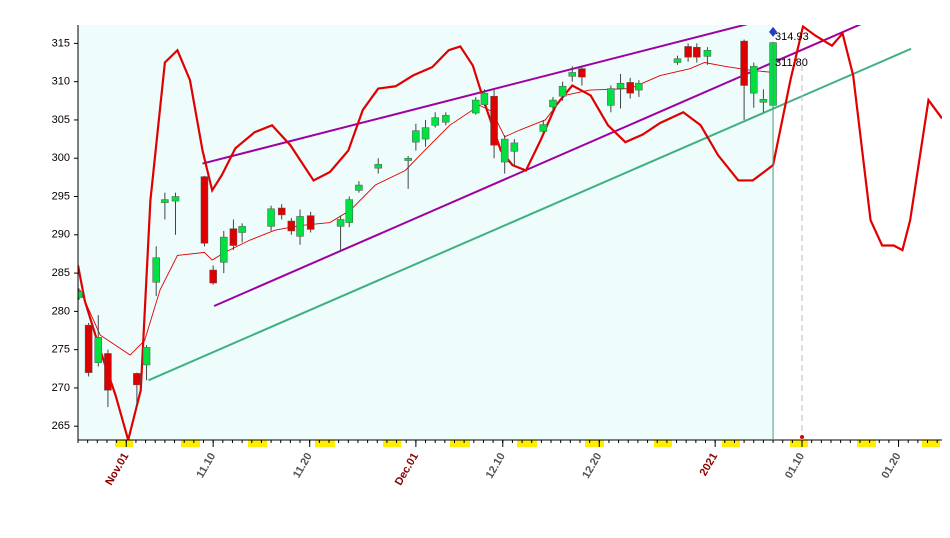 This screenshot has width=950, height=538. What do you see at coordinates (592, 466) in the screenshot?
I see `x-tick-label: 12.20` at bounding box center [592, 466].